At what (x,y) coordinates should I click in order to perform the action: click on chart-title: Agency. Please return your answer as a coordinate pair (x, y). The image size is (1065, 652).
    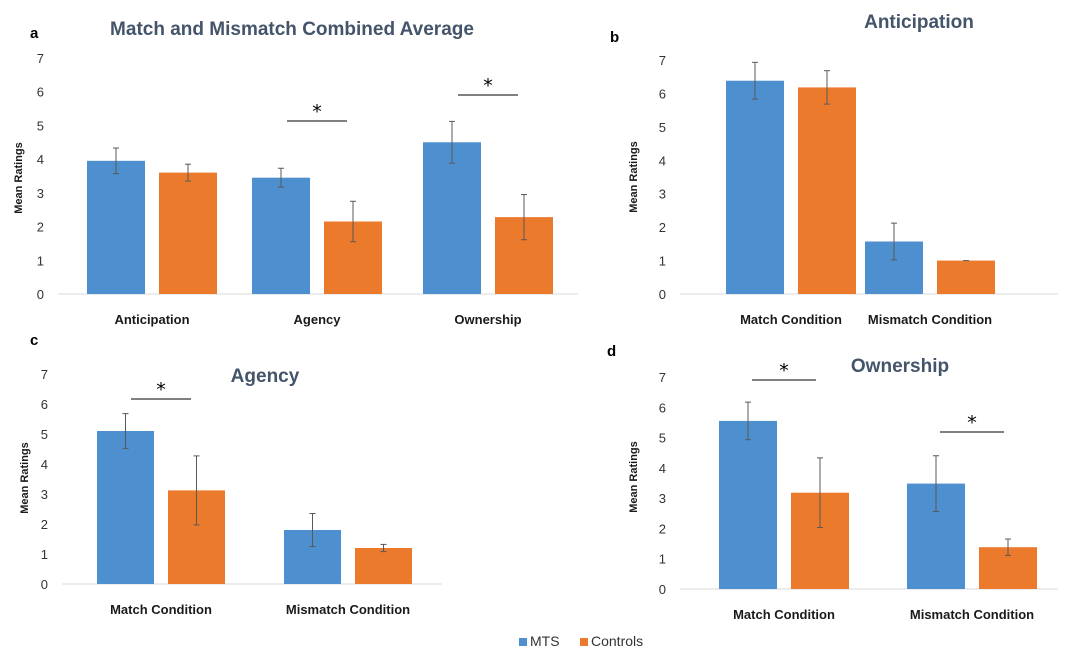
    Looking at the image, I should click on (265, 376).